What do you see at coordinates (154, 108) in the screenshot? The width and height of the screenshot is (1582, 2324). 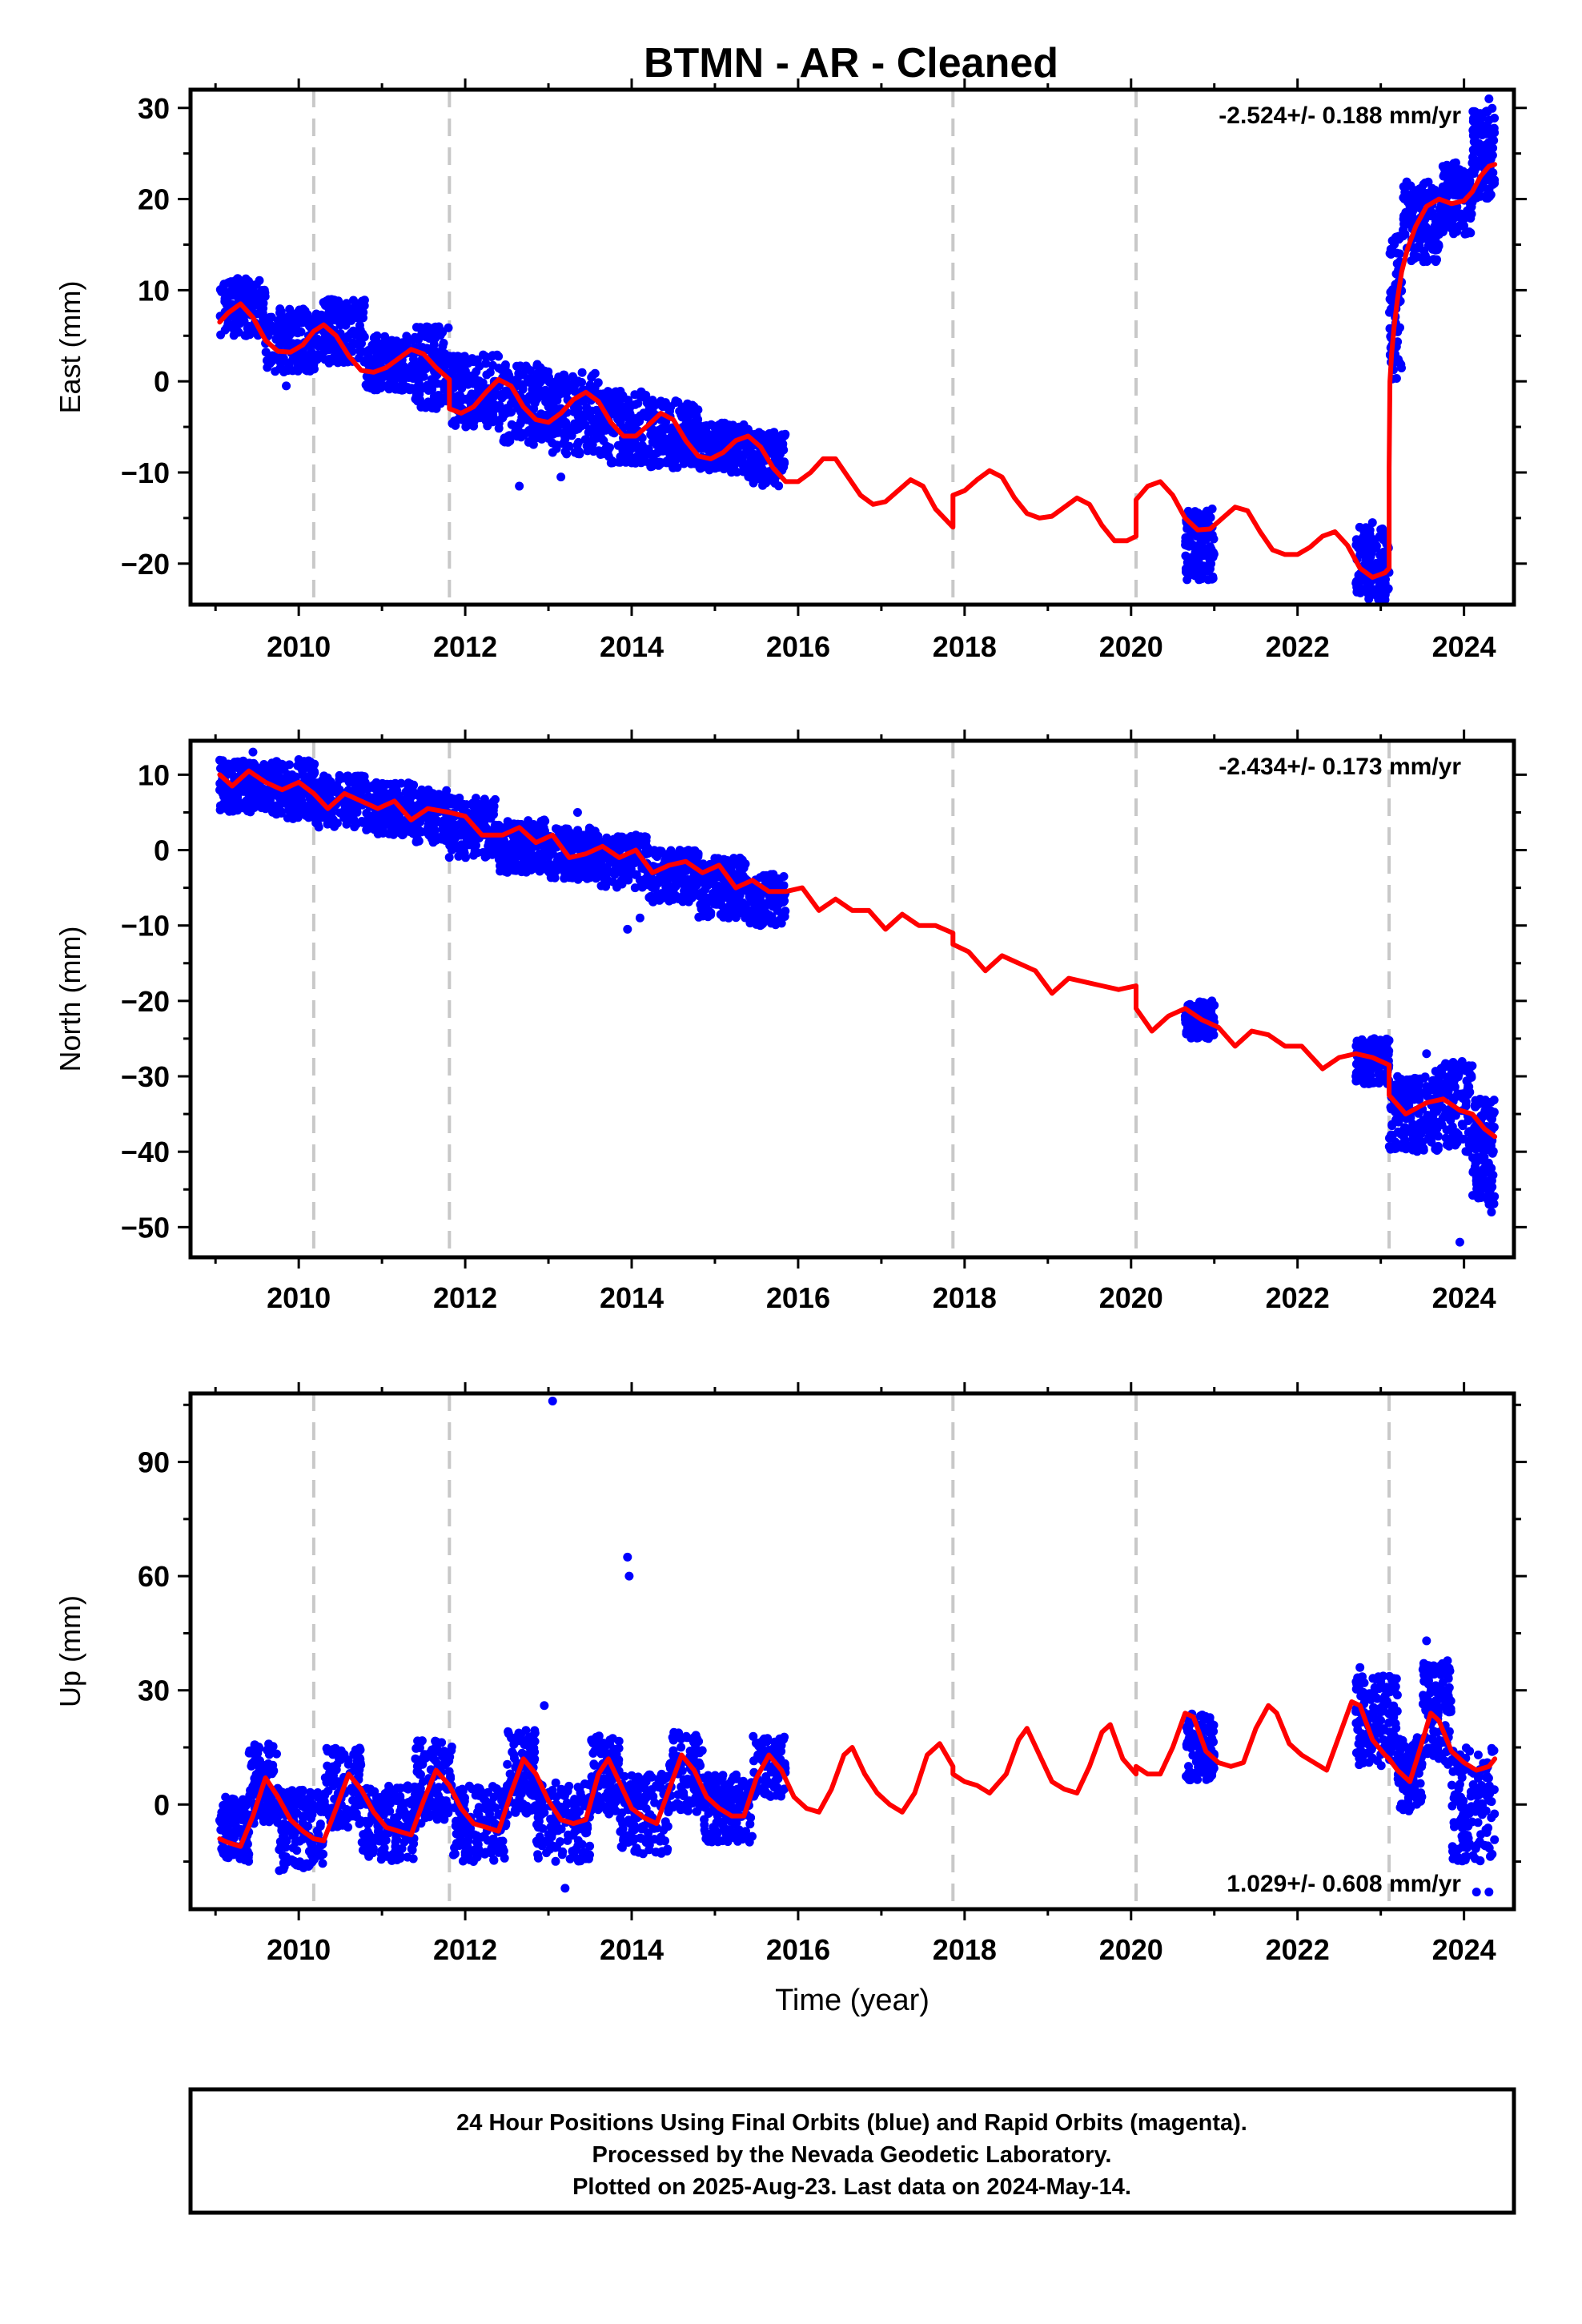 I see `y-tick-label: 30` at bounding box center [154, 108].